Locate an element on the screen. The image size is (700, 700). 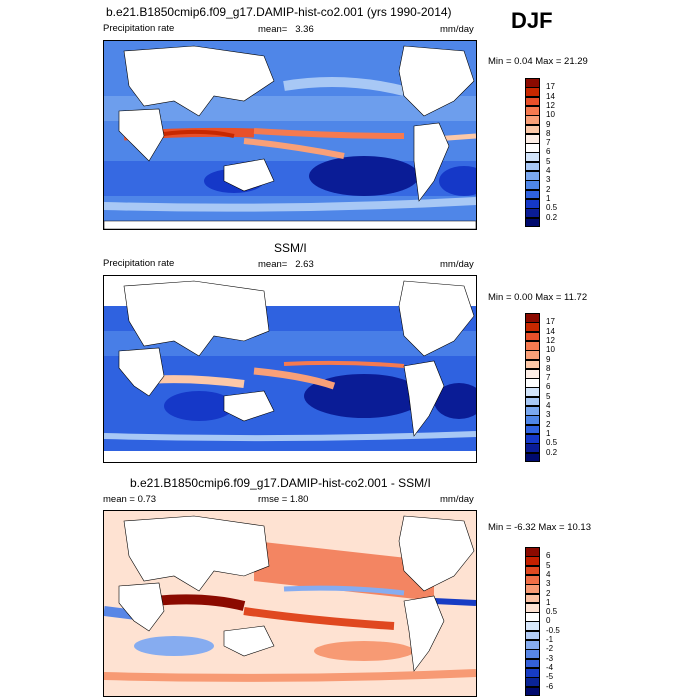
panel1-dry-sepacific is located at coordinates (364, 176).